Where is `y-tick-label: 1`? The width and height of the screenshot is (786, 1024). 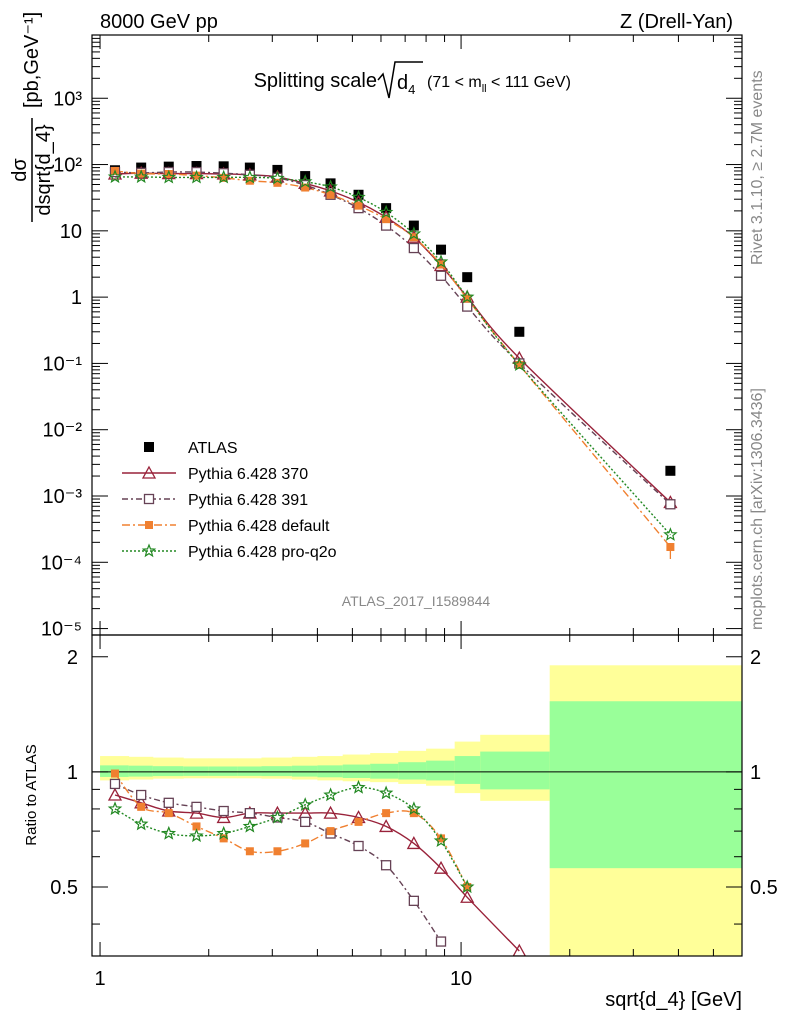 y-tick-label: 1 is located at coordinates (76, 298).